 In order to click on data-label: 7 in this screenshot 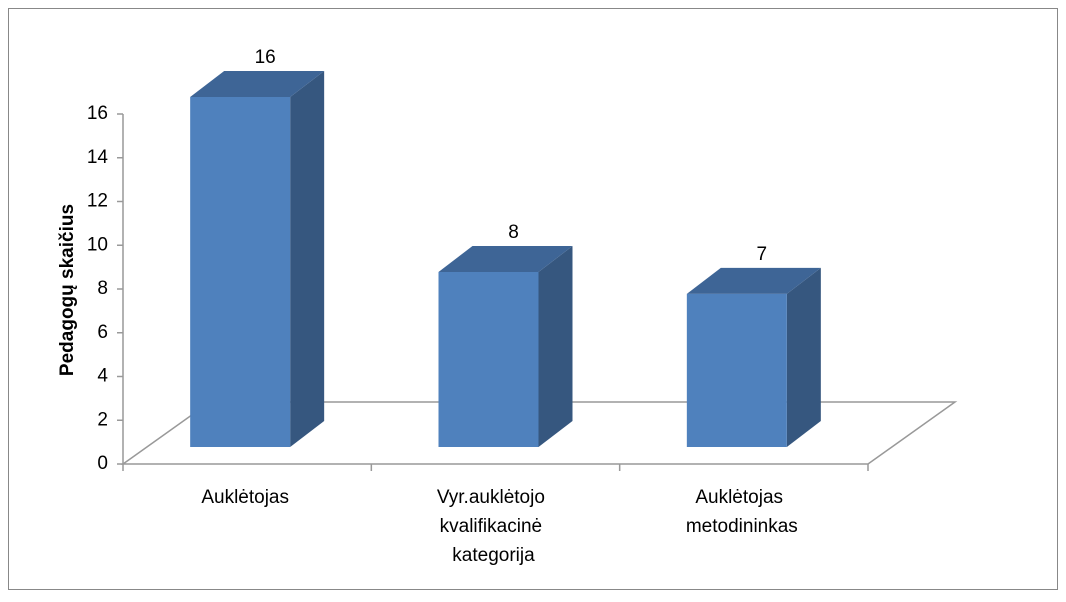, I will do `click(762, 254)`.